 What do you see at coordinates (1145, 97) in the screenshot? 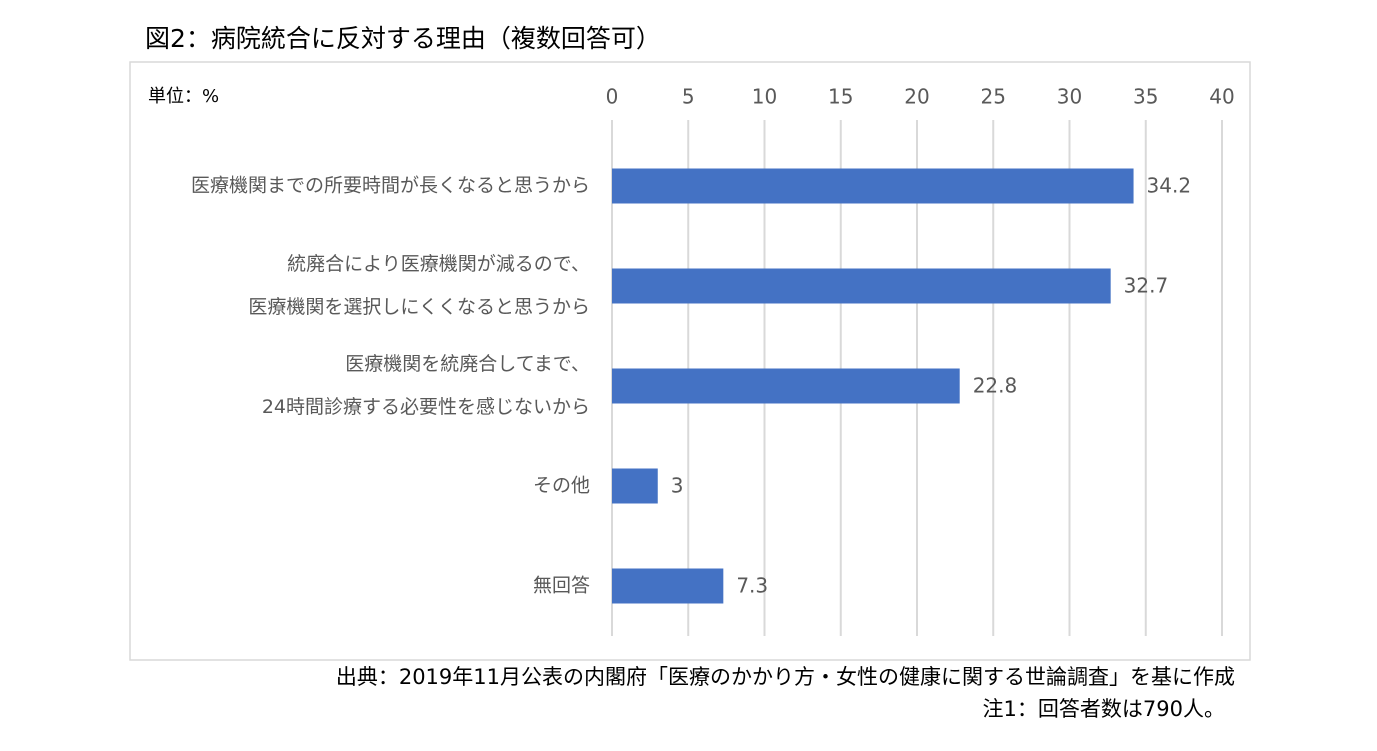
I see `x-tick-label: 35` at bounding box center [1145, 97].